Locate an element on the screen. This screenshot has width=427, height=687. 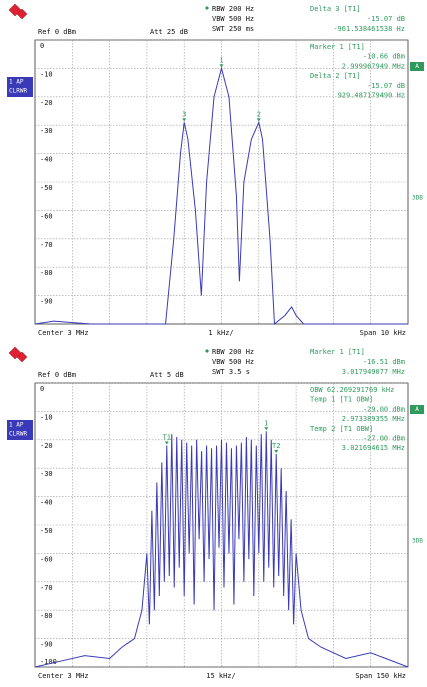
marker-info: 929.487179490 Hz is located at coordinates (371, 96).